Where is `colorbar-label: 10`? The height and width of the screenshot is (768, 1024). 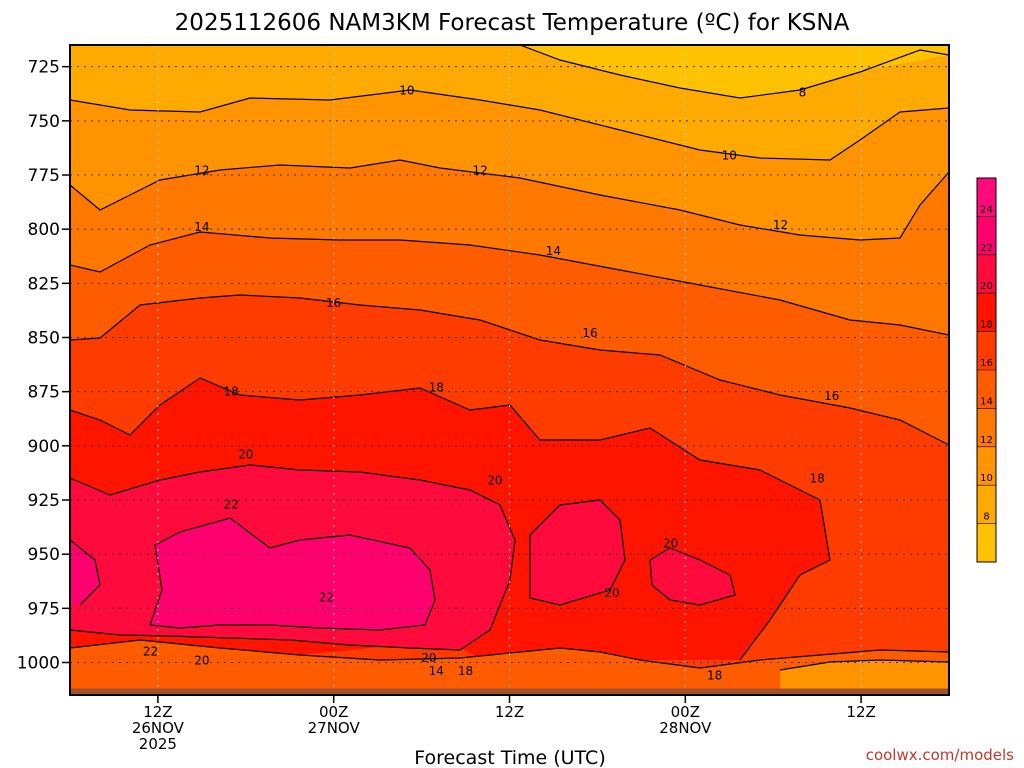 colorbar-label: 10 is located at coordinates (986, 478).